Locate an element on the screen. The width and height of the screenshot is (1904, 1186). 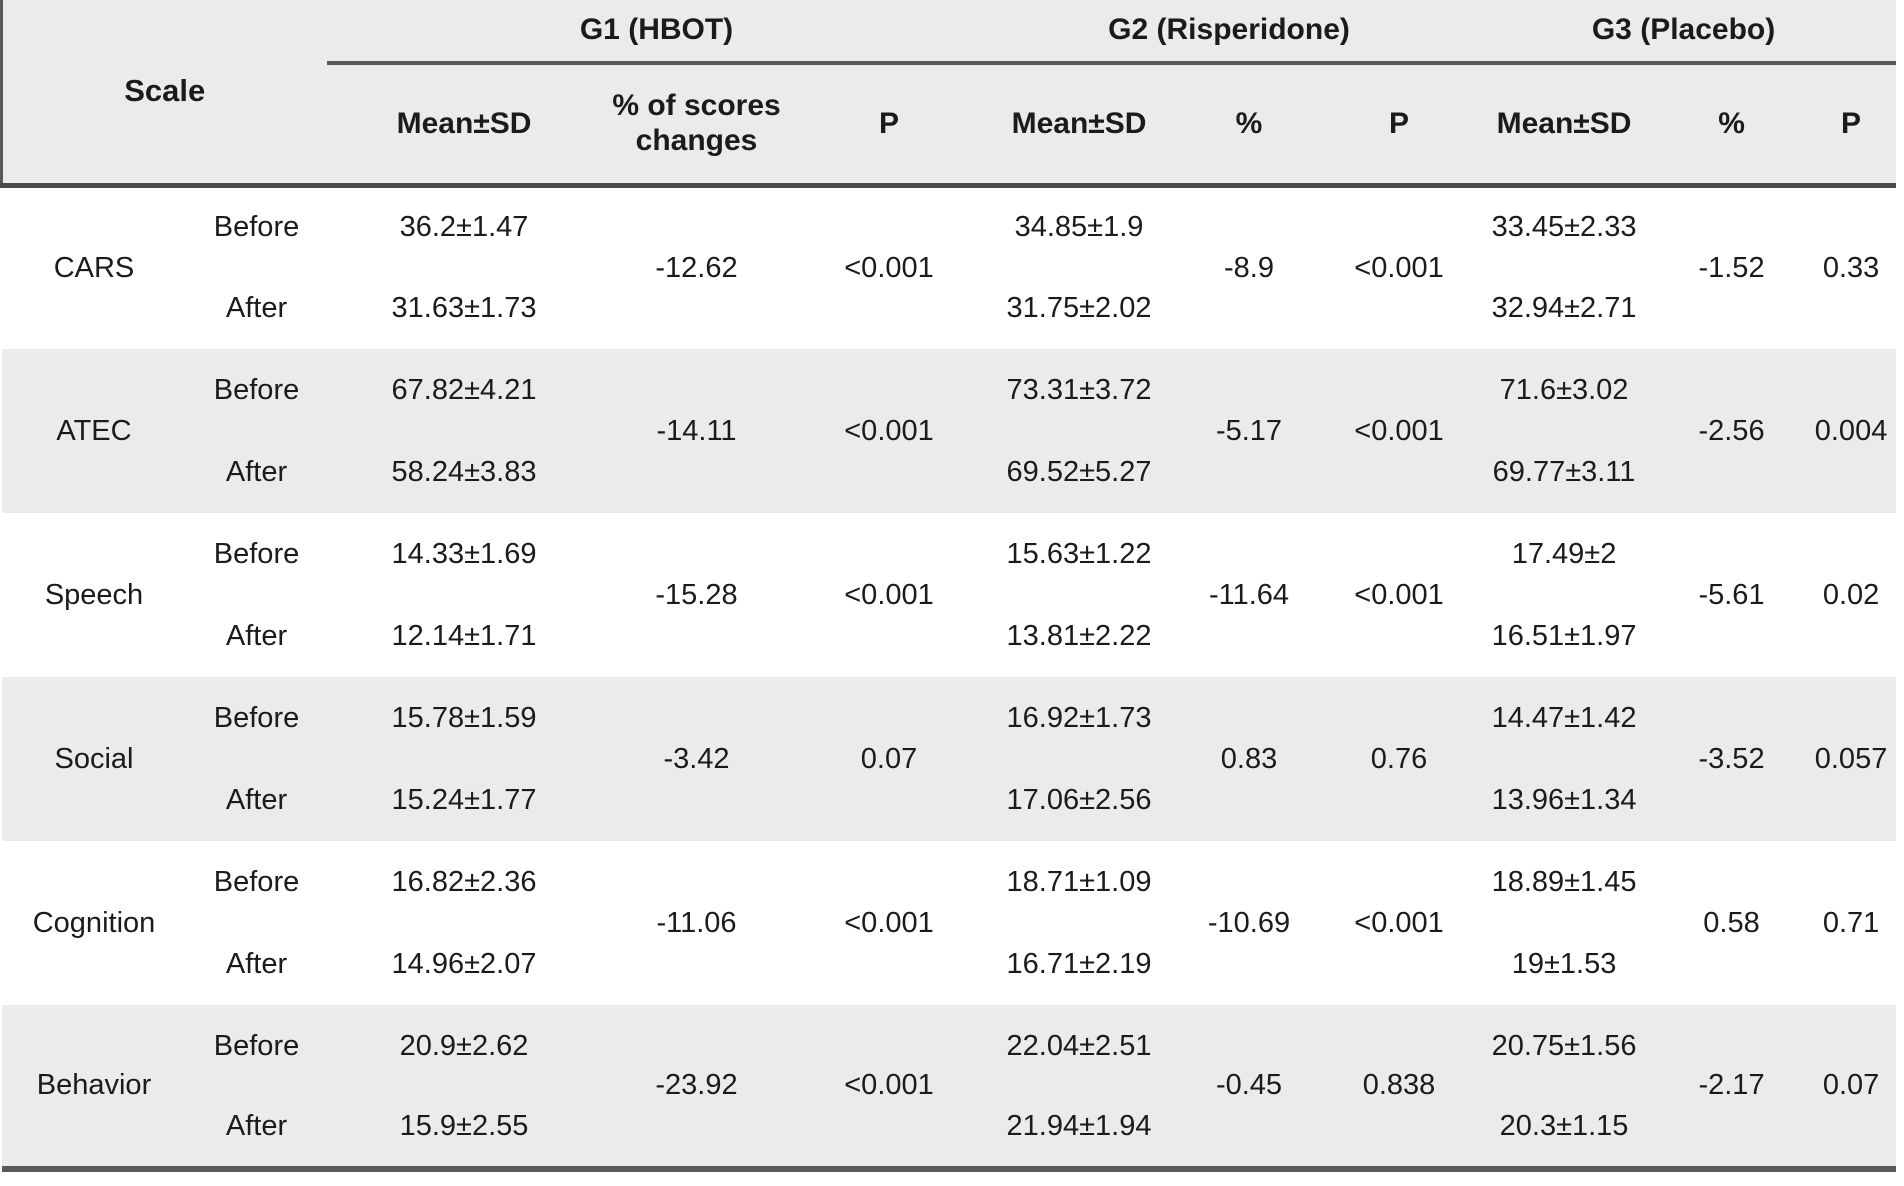
table-row: After 58.24±3.83 69.52±5.27 69.77±3.11 is located at coordinates (949, 472).